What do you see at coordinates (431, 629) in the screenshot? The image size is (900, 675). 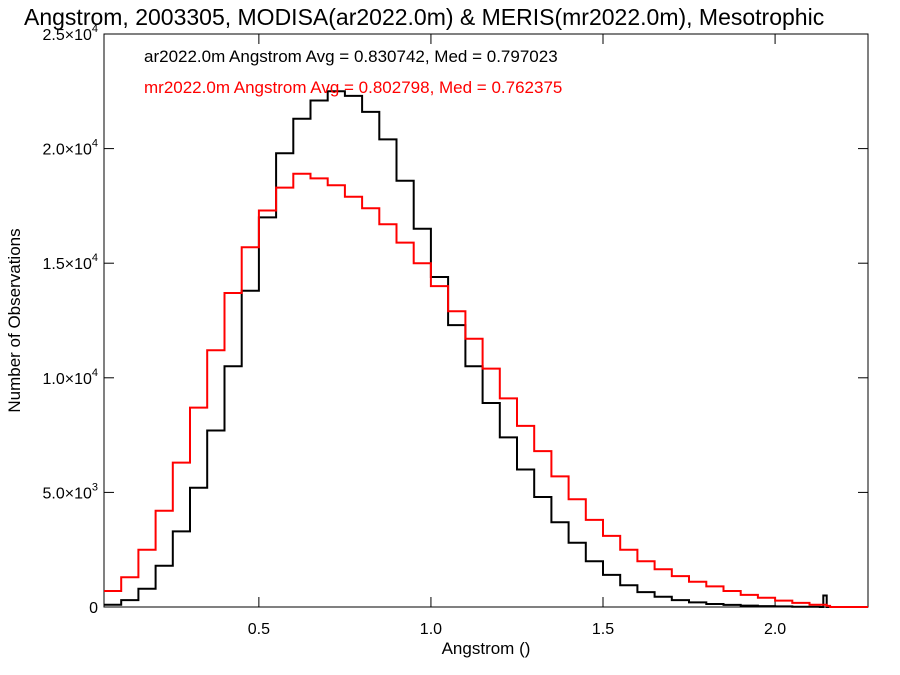 I see `x-tick-label: 1.0` at bounding box center [431, 629].